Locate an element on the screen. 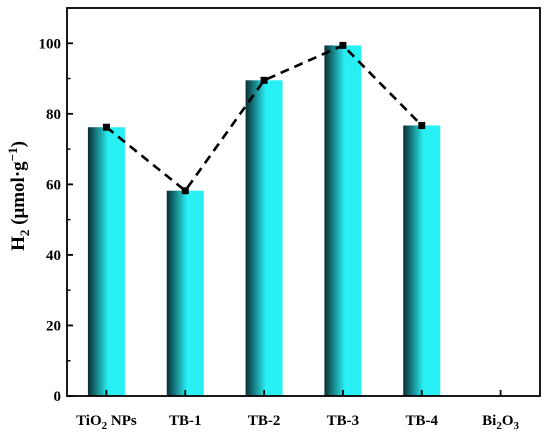 The width and height of the screenshot is (550, 436). x-category-label-1: TiO2 NPs is located at coordinates (106, 422).